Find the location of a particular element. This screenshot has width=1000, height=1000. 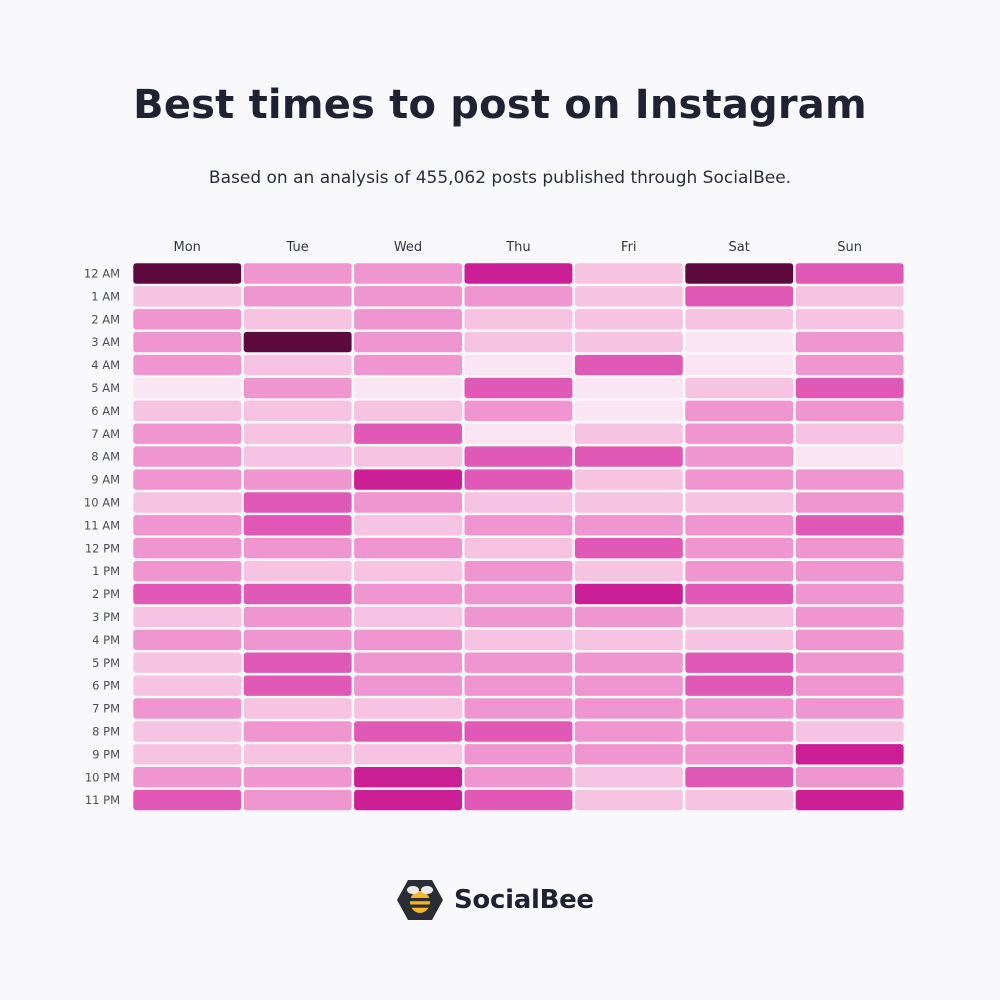

y-tick-label: 1 PM is located at coordinates (106, 571).